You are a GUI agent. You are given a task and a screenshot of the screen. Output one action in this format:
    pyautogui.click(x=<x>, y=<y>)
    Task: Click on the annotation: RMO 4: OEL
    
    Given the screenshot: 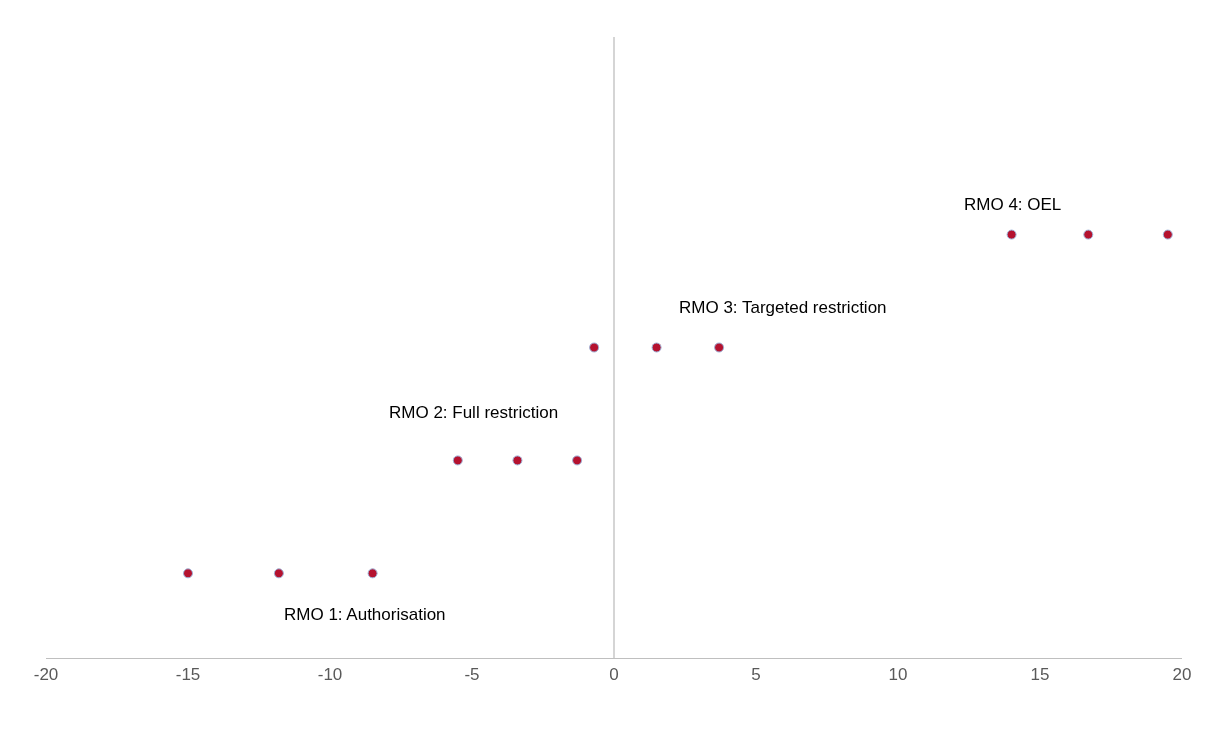 What is the action you would take?
    pyautogui.click(x=1013, y=204)
    